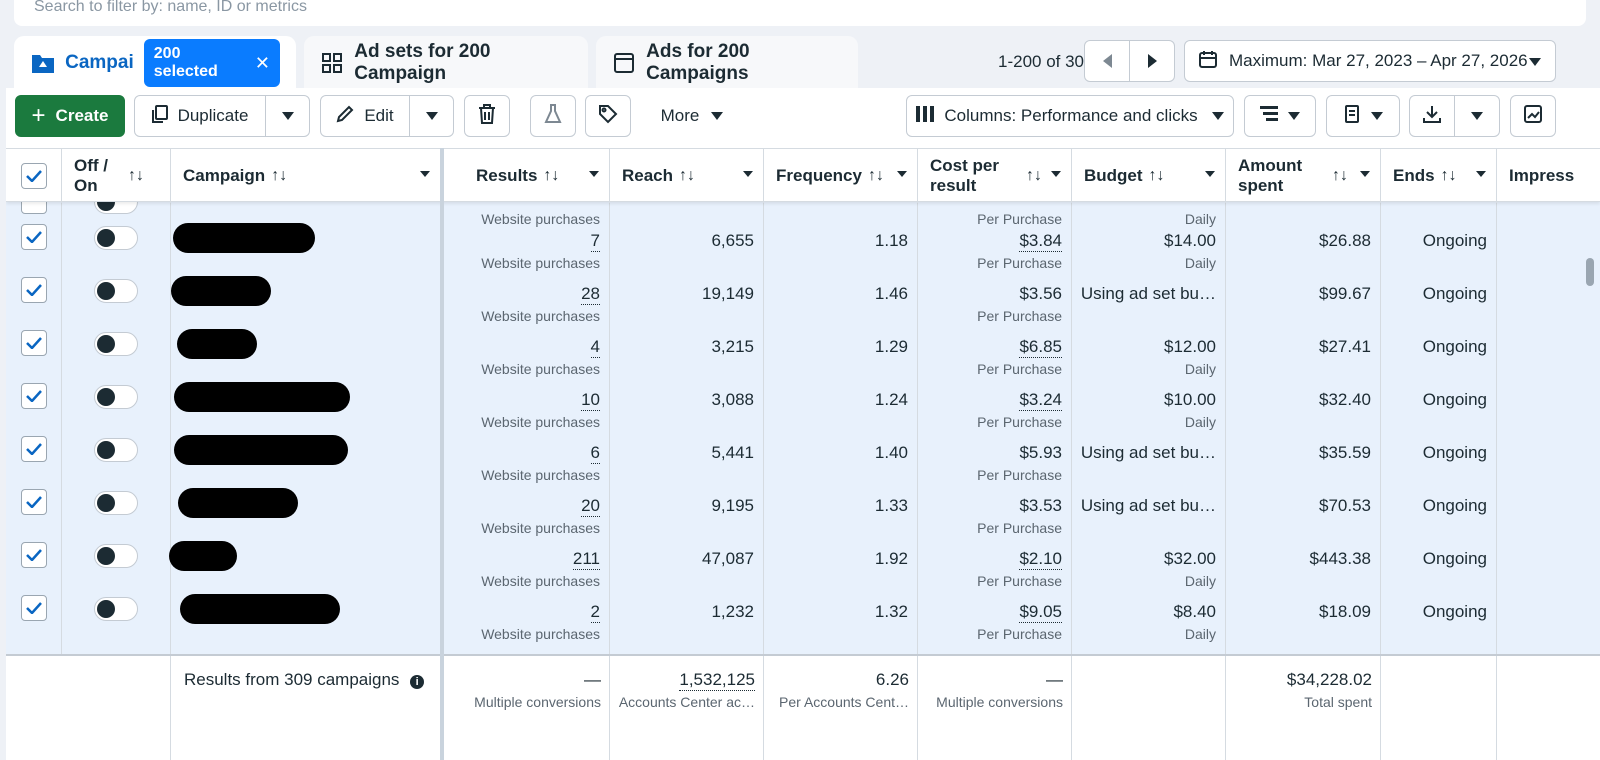  Describe the element at coordinates (1040, 400) in the screenshot. I see `cost-value: $3.24` at that location.